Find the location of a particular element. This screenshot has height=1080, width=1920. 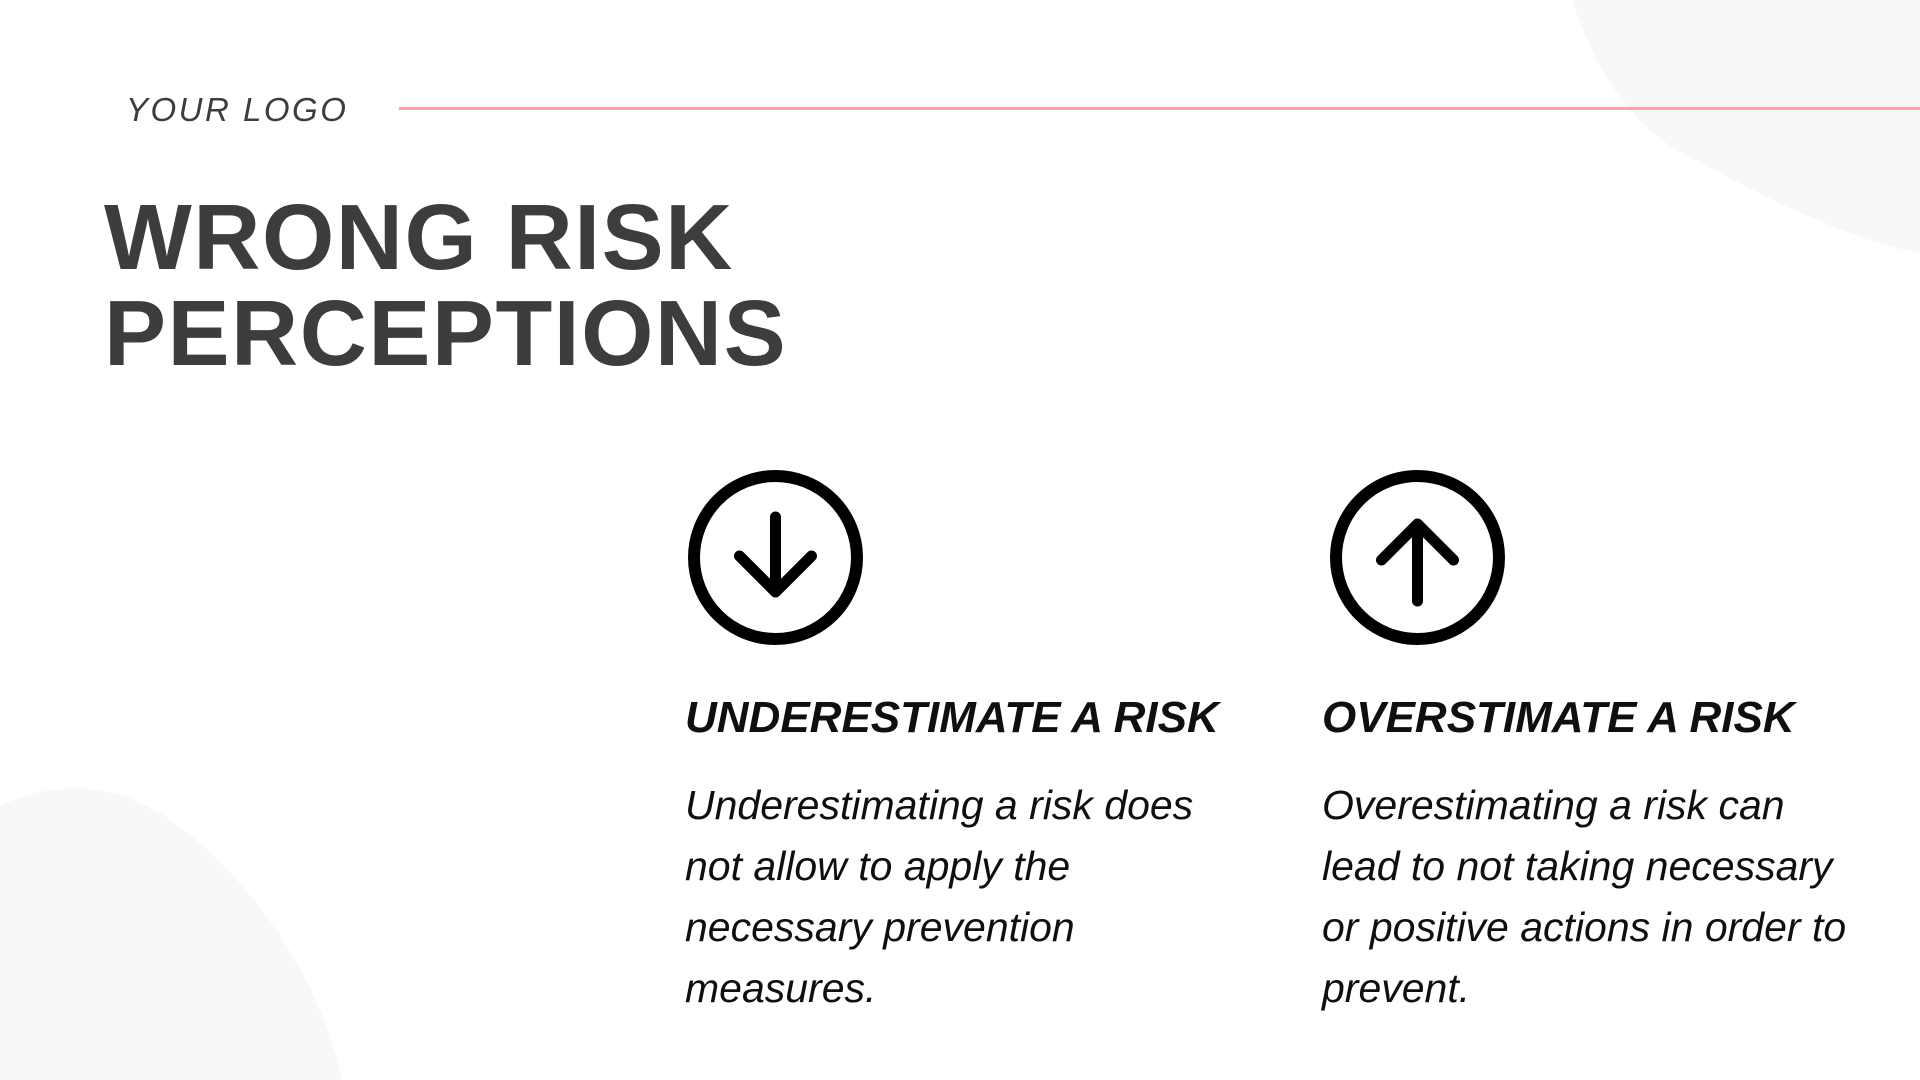

arrow-up-circle-icon is located at coordinates (1417, 557).